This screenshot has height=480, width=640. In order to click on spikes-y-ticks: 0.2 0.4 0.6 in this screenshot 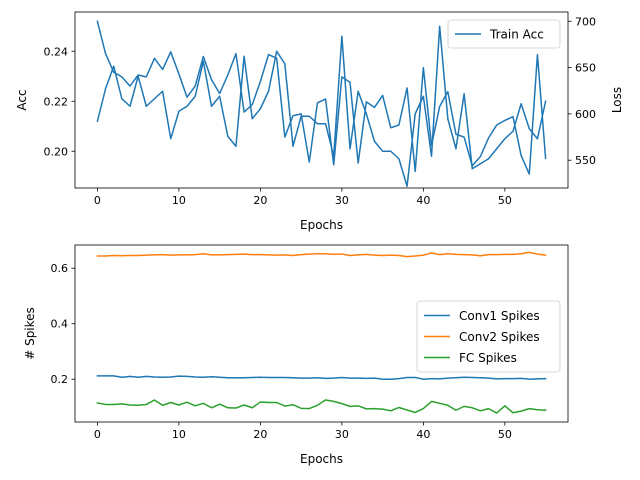, I will do `click(63, 324)`.